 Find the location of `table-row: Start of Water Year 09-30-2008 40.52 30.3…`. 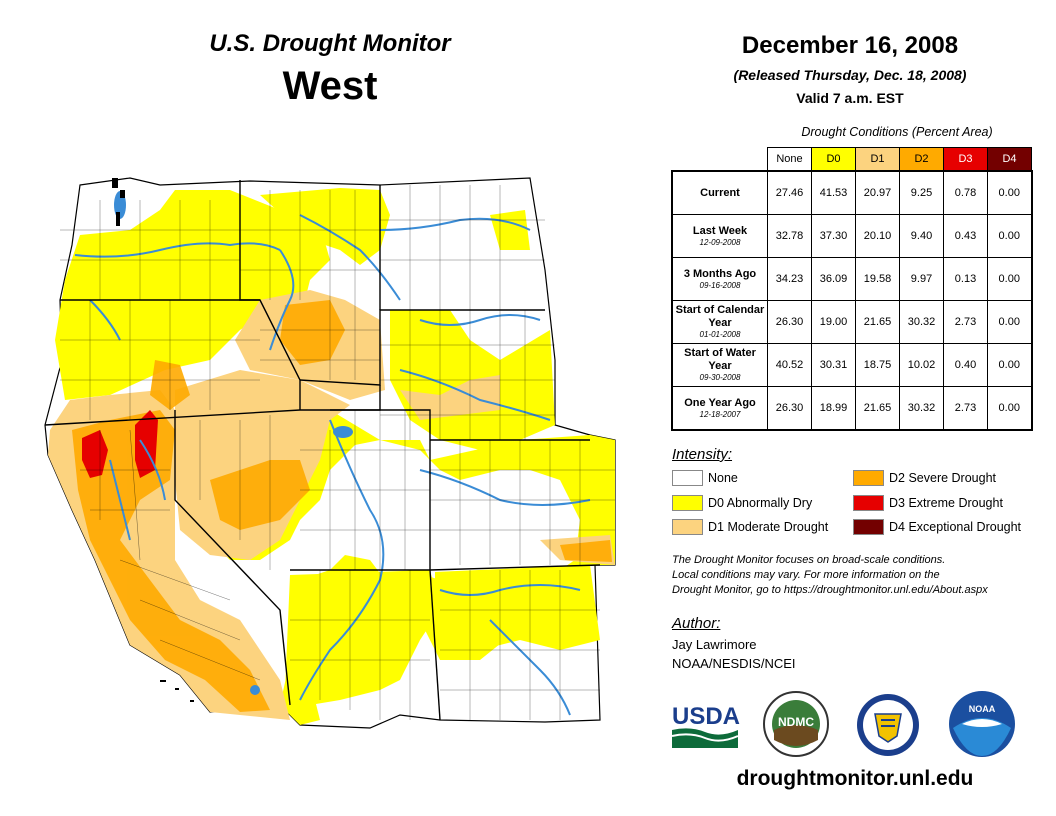

table-row: Start of Water Year 09-30-2008 40.52 30.3… is located at coordinates (851, 365).